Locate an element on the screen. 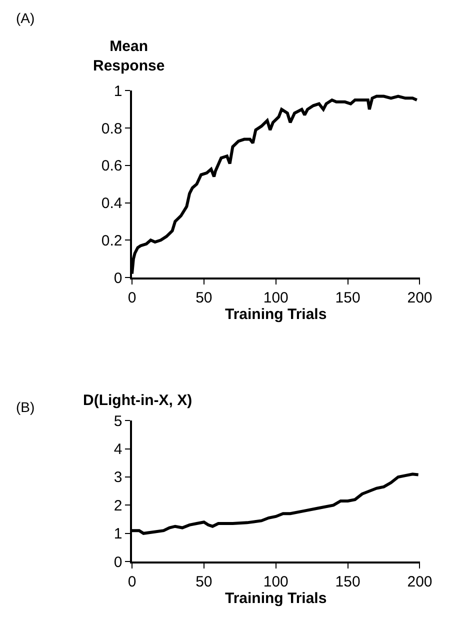 This screenshot has height=629, width=452. y-tick-label: 0.4 is located at coordinates (111, 203).